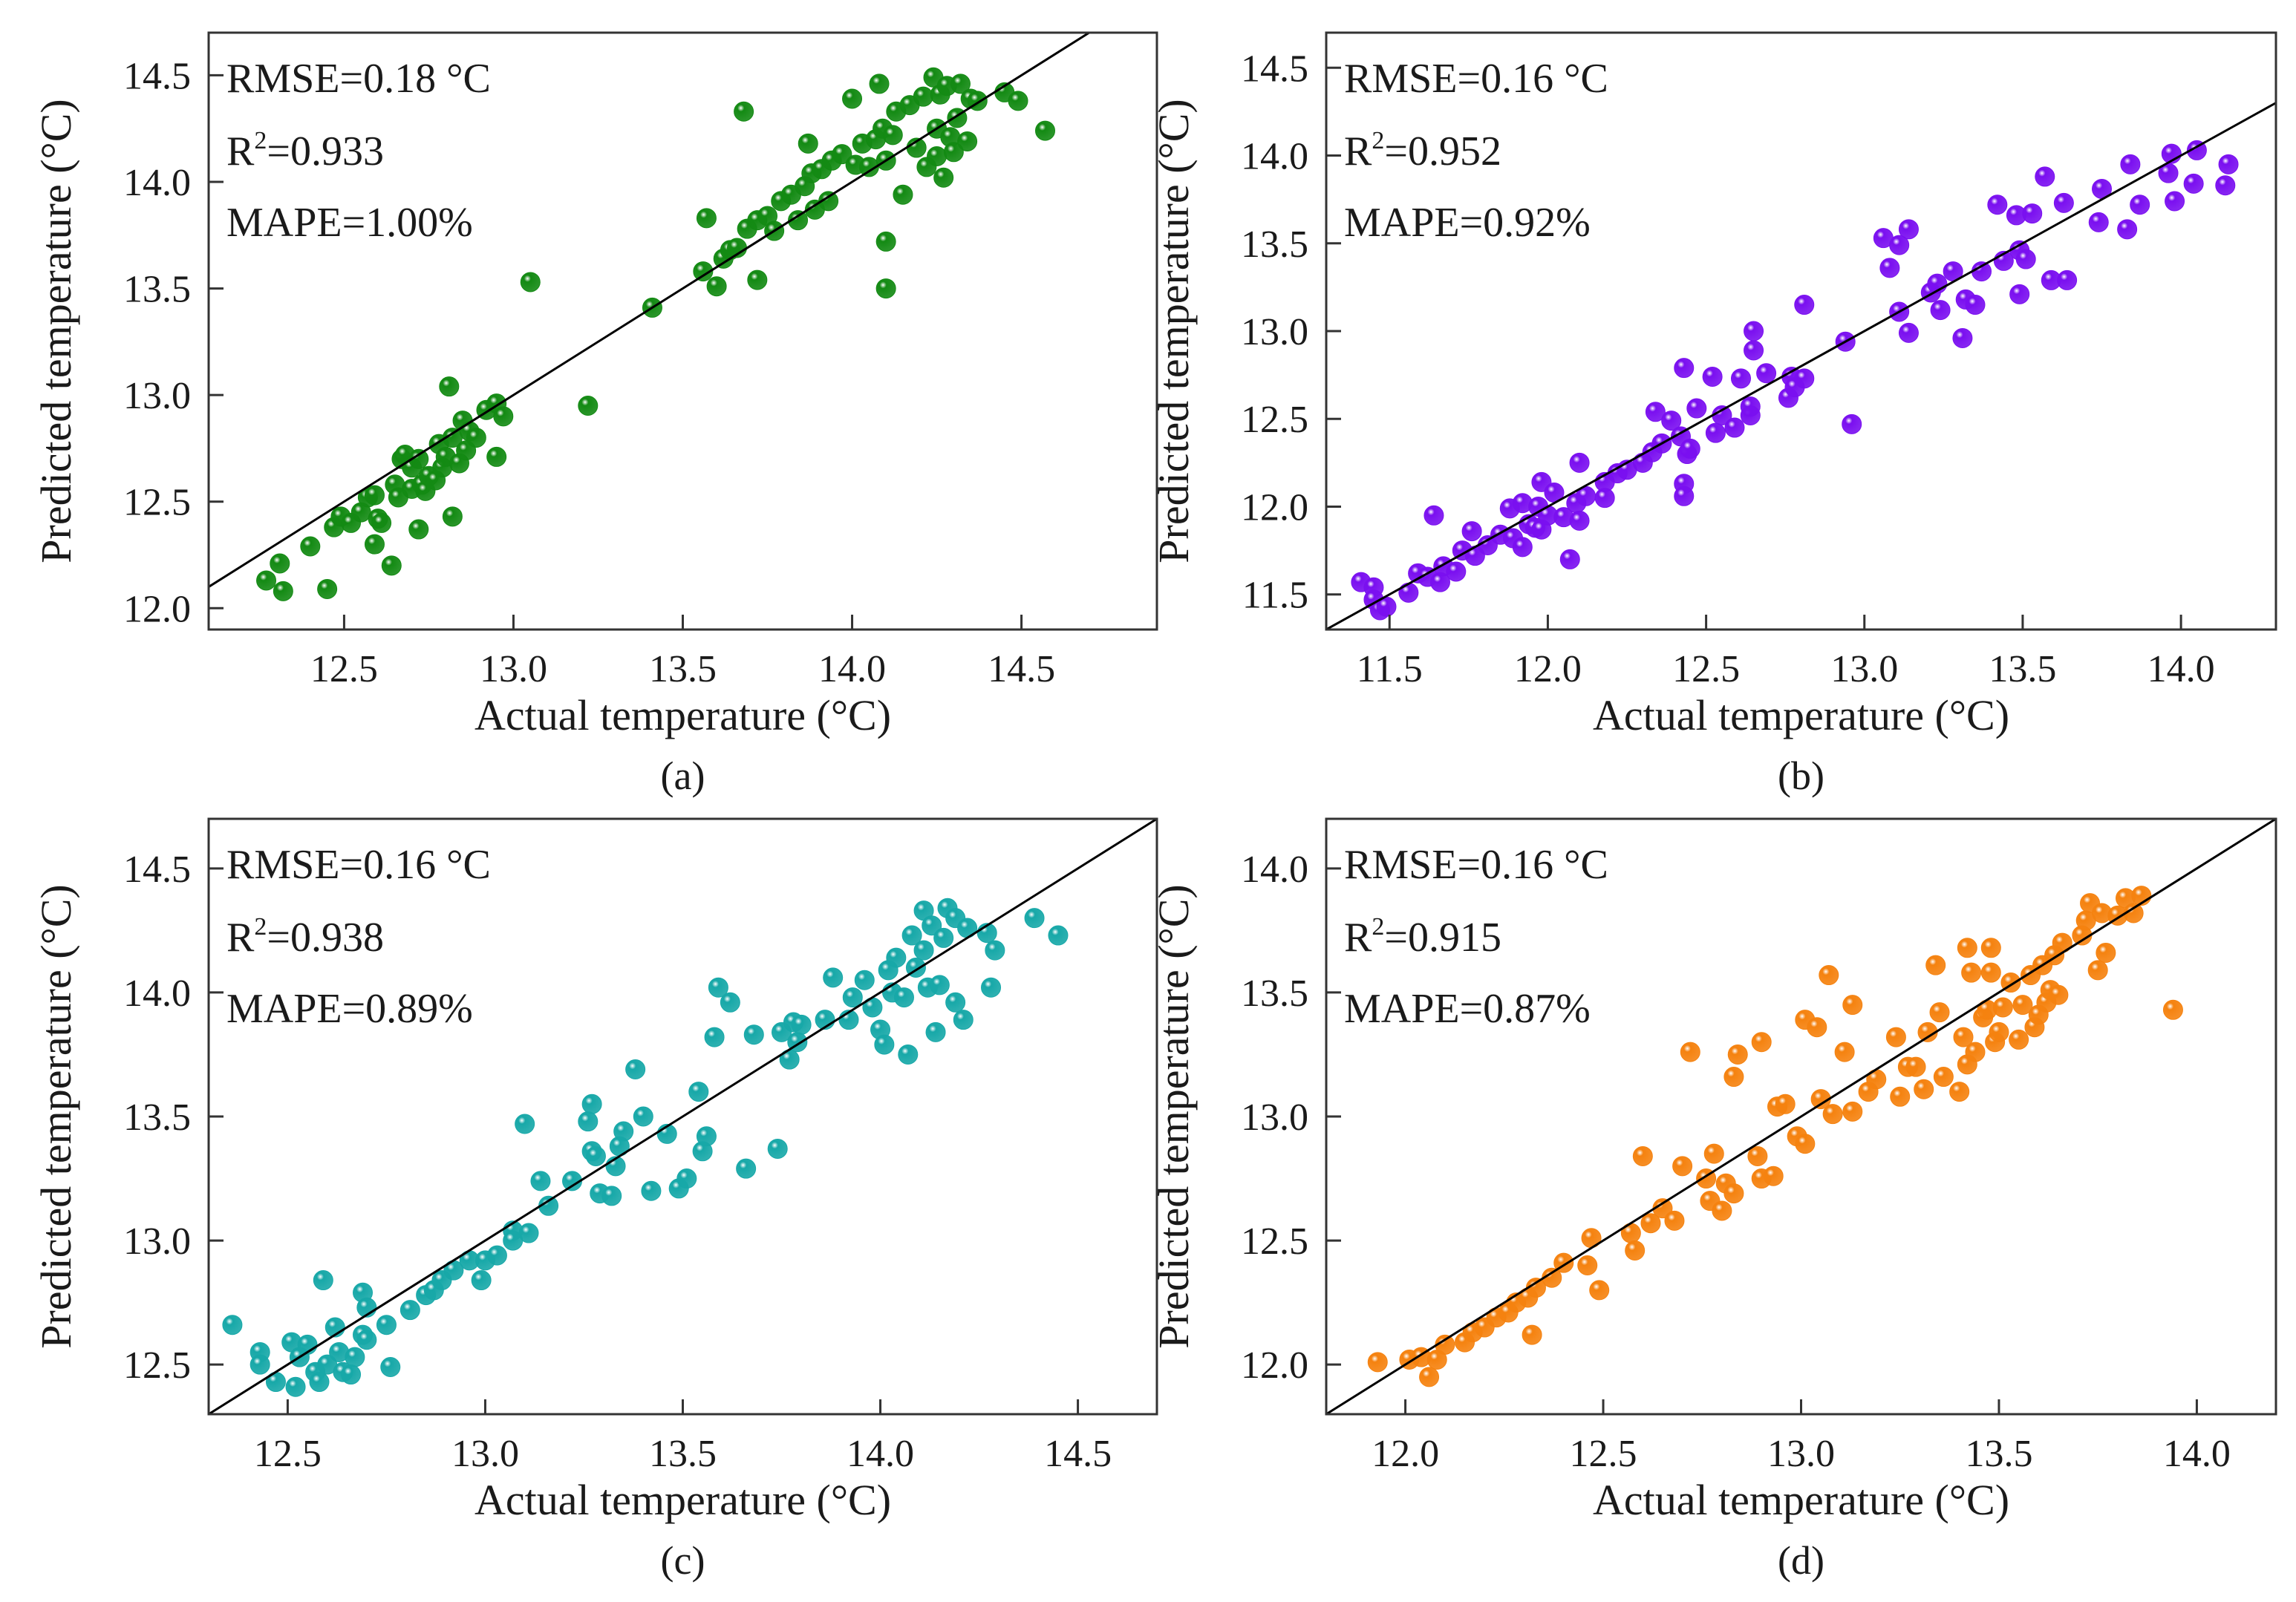 This screenshot has height=1602, width=2296. Describe the element at coordinates (683, 1561) in the screenshot. I see `panel-label: (c)` at that location.